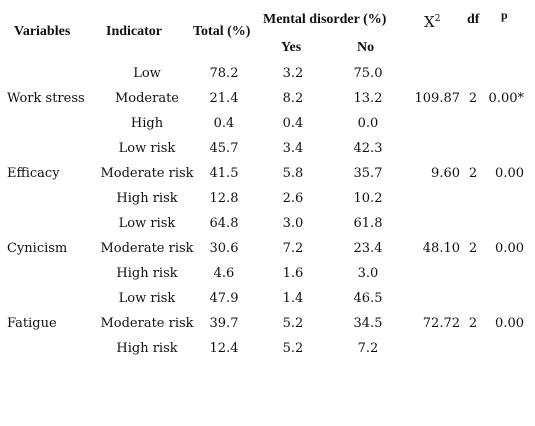 This screenshot has height=426, width=535. Describe the element at coordinates (368, 123) in the screenshot. I see `no-cell: 0.0` at that location.